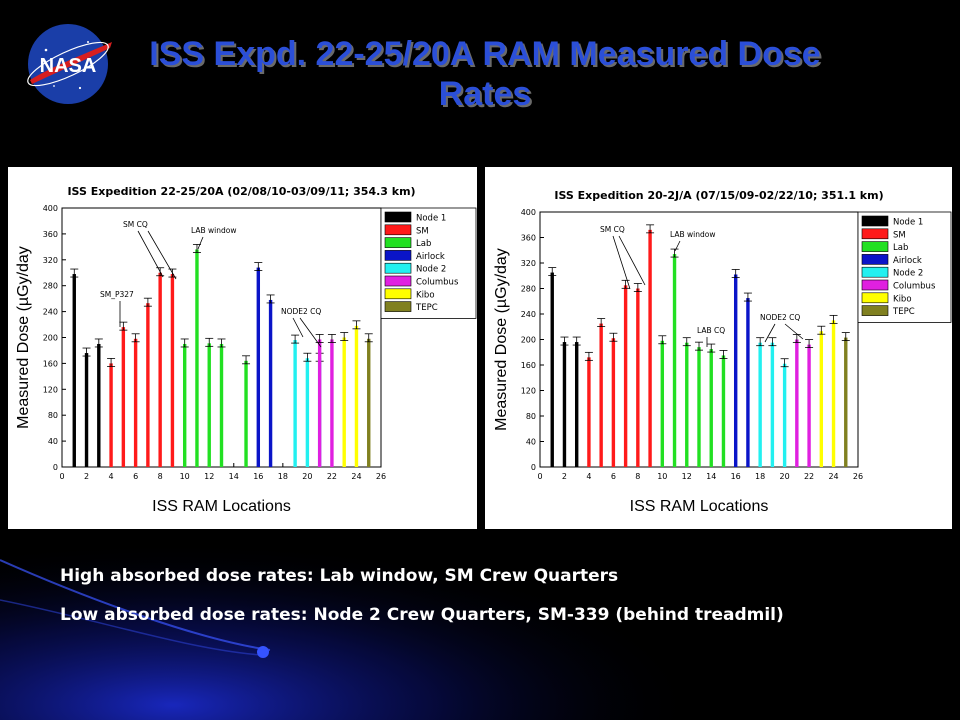 This screenshot has width=960, height=720. I want to click on nasa-logo-text: NASA, so click(68, 66).